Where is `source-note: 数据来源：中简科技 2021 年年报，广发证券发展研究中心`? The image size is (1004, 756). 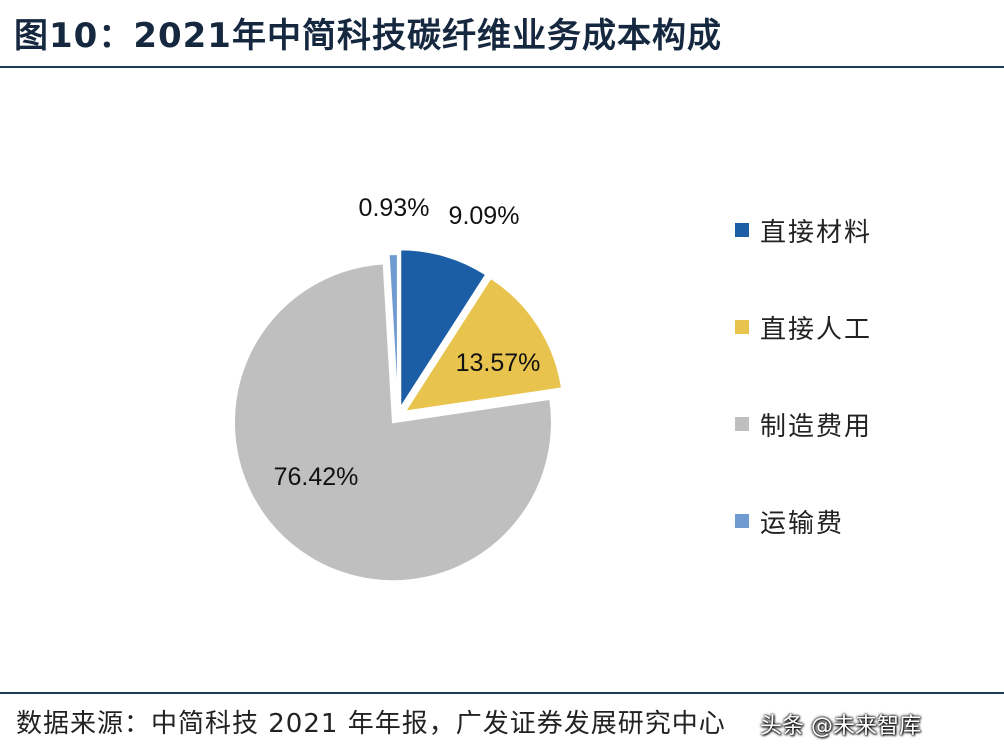
source-note: 数据来源：中简科技 2021 年年报，广发证券发展研究中心 is located at coordinates (371, 724).